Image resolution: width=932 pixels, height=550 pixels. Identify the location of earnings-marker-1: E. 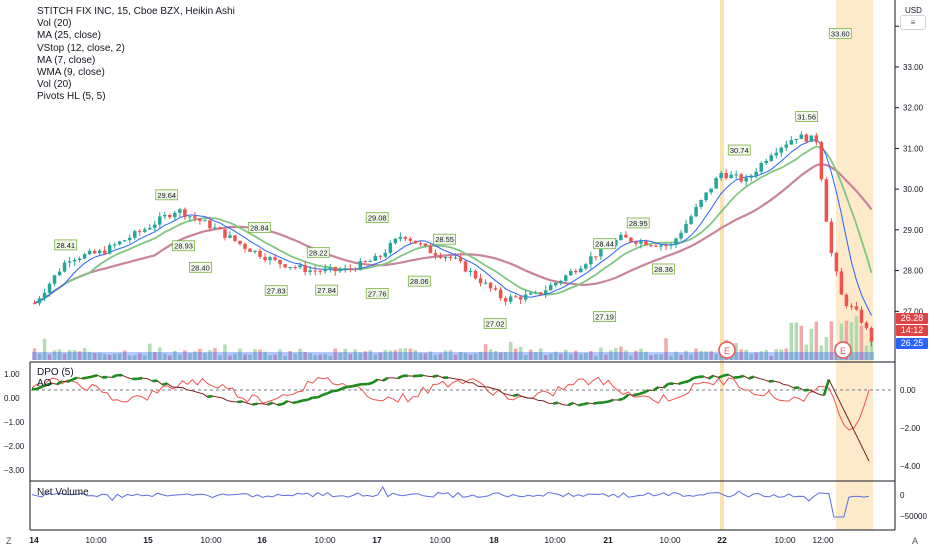
(727, 350).